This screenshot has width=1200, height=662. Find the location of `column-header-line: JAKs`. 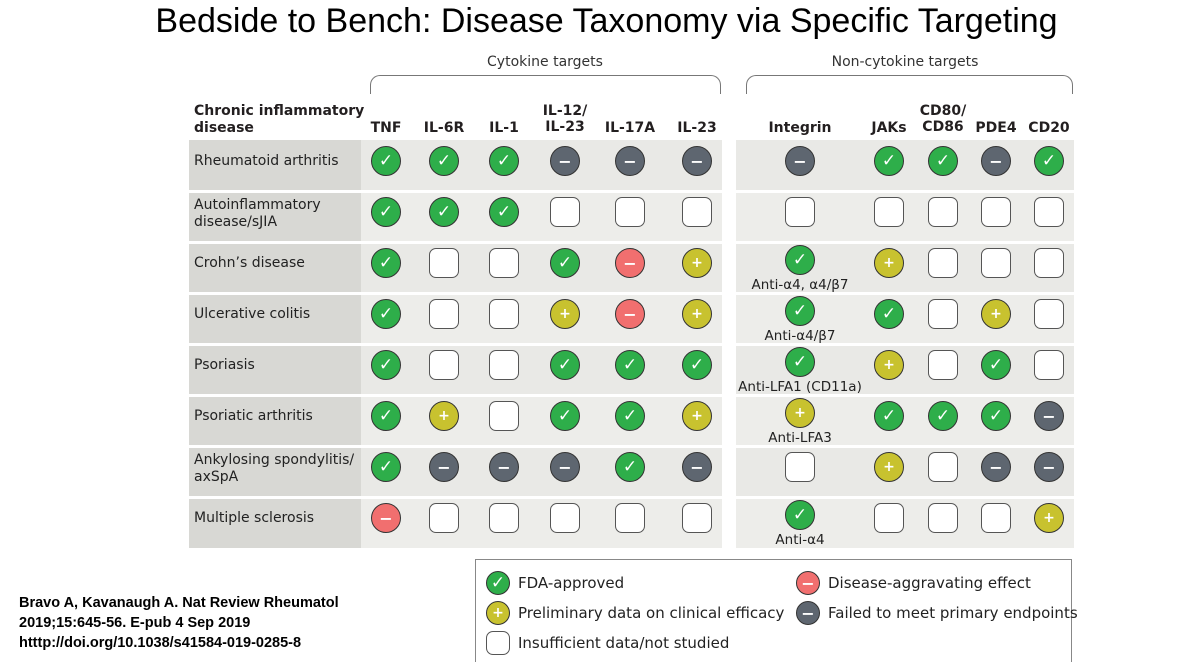

column-header-line: JAKs is located at coordinates (889, 128).